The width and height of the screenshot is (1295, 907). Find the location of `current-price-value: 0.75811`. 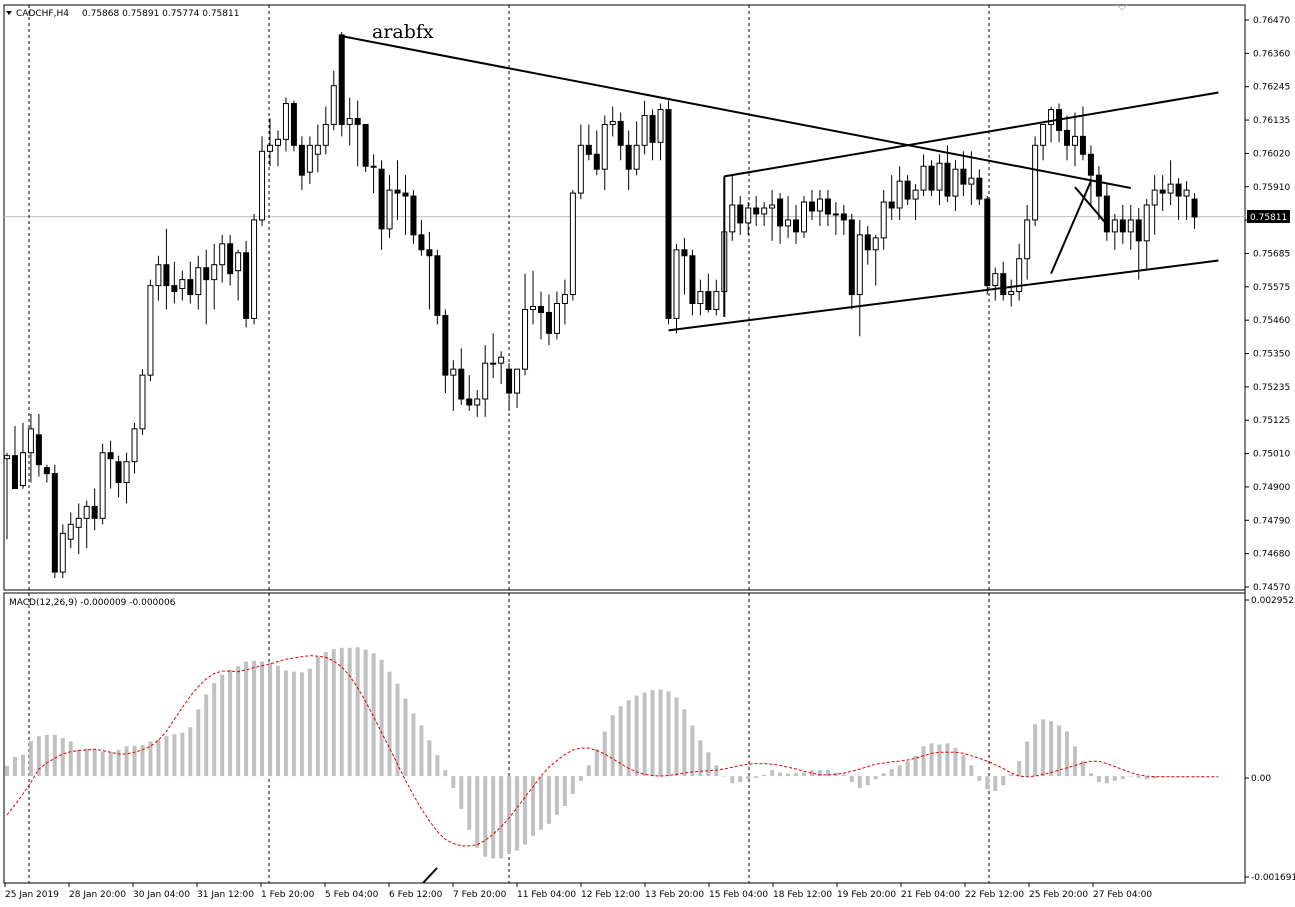

current-price-value: 0.75811 is located at coordinates (1268, 218).